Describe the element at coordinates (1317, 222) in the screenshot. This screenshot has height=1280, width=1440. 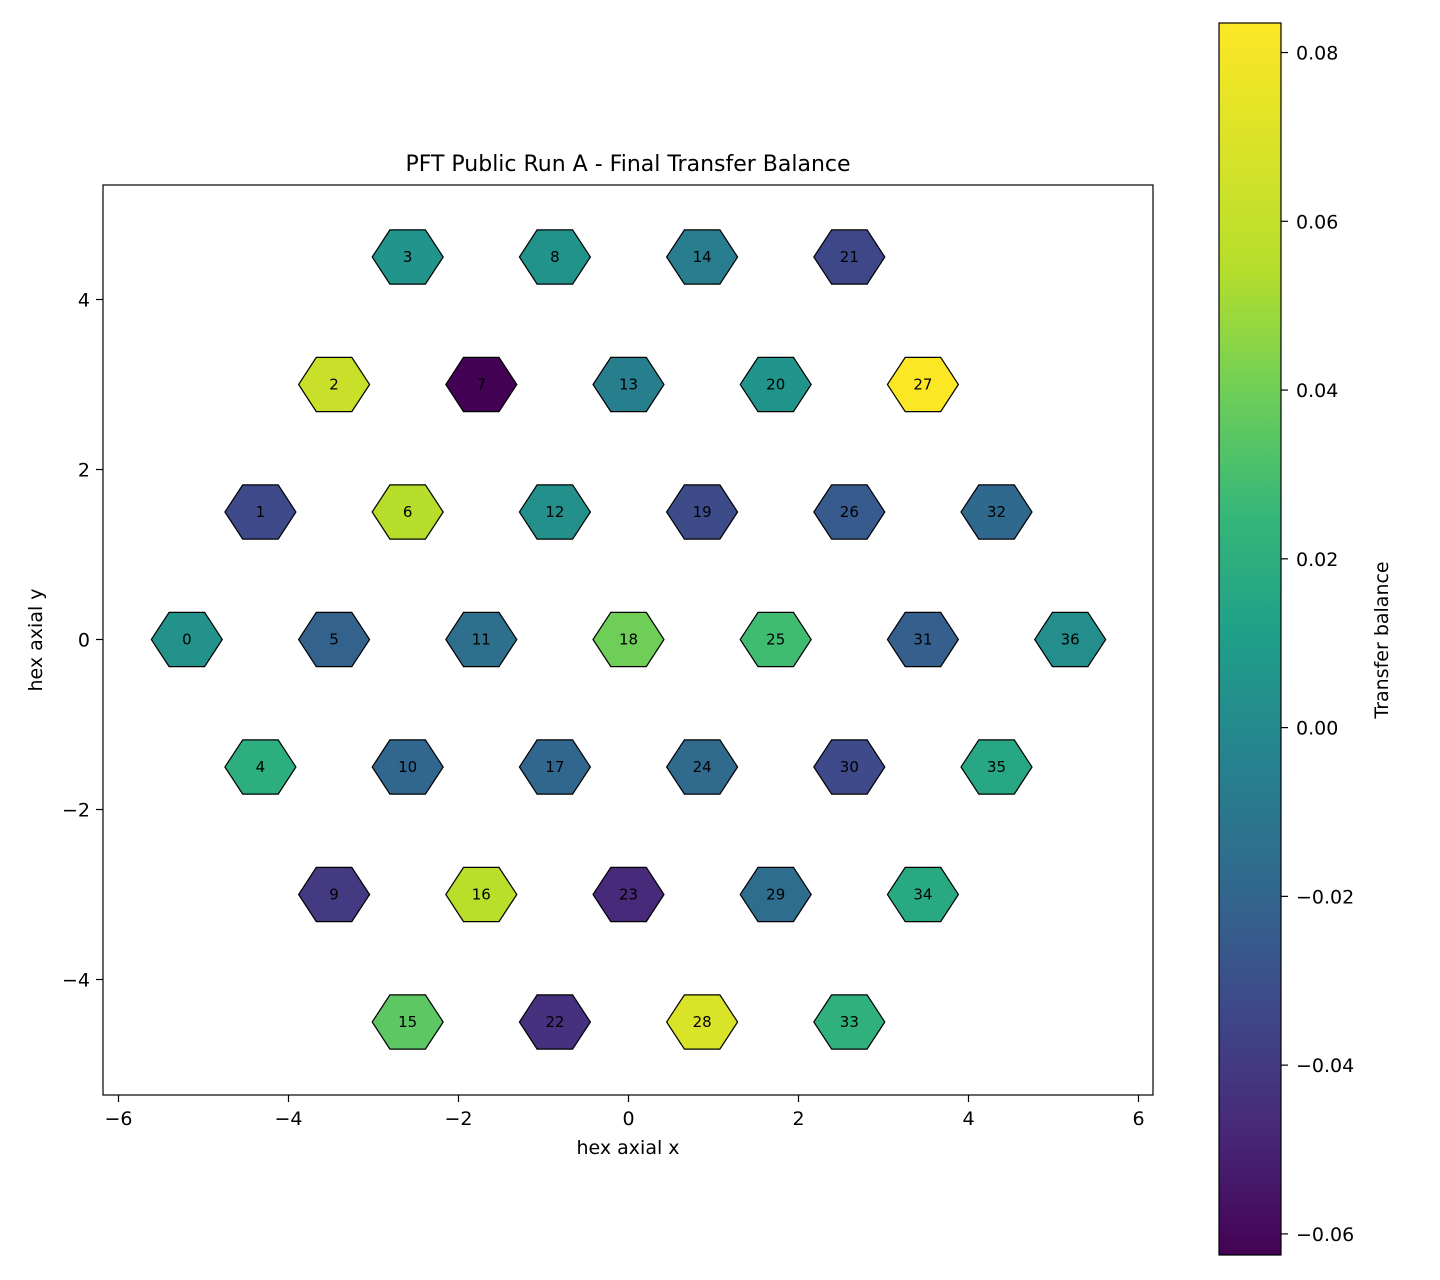
I see `colorbar-tick-label: 0.06` at that location.